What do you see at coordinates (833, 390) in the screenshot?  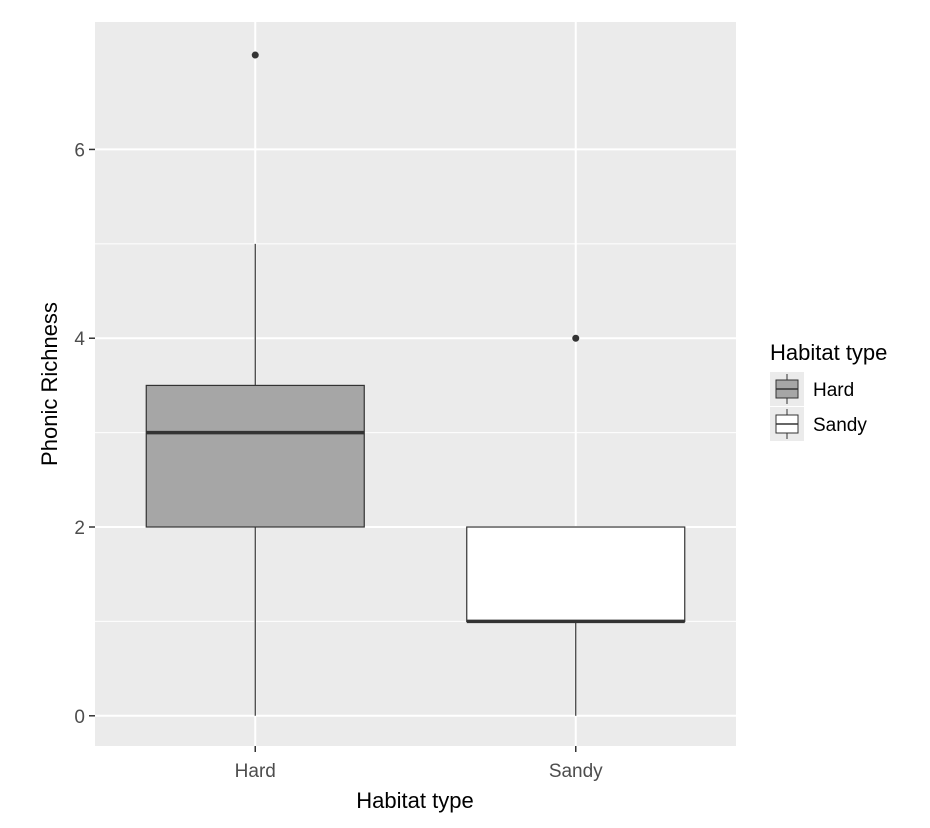 I see `legend-label: Hard` at bounding box center [833, 390].